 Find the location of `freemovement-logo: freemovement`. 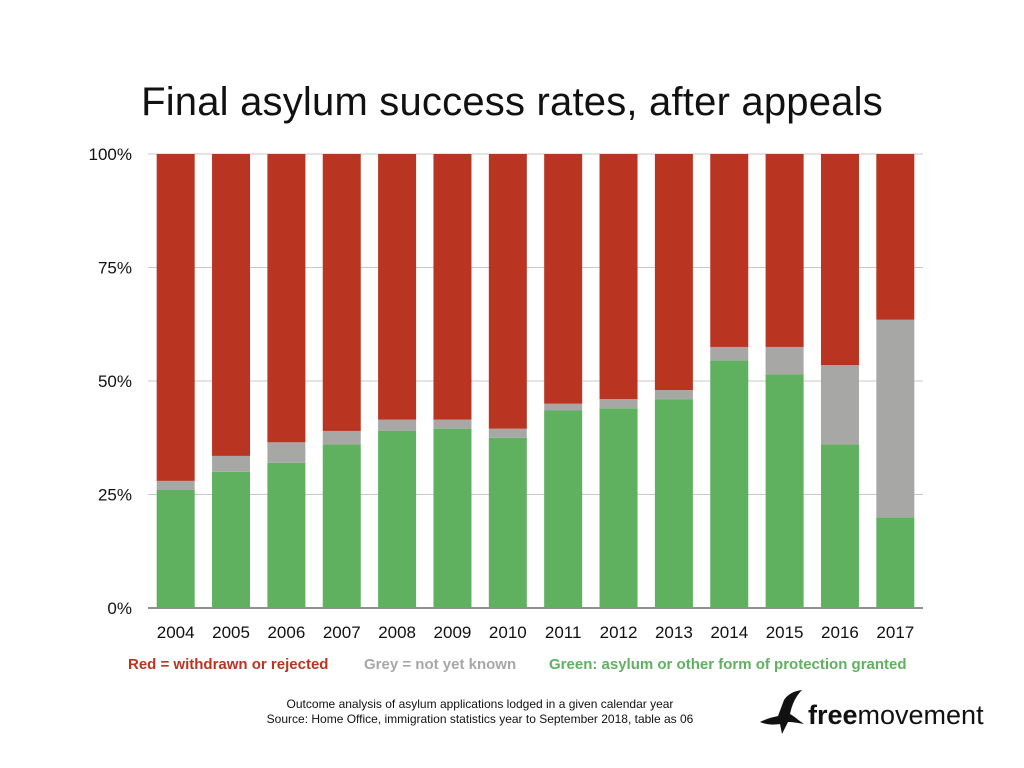

freemovement-logo: freemovement is located at coordinates (874, 713).